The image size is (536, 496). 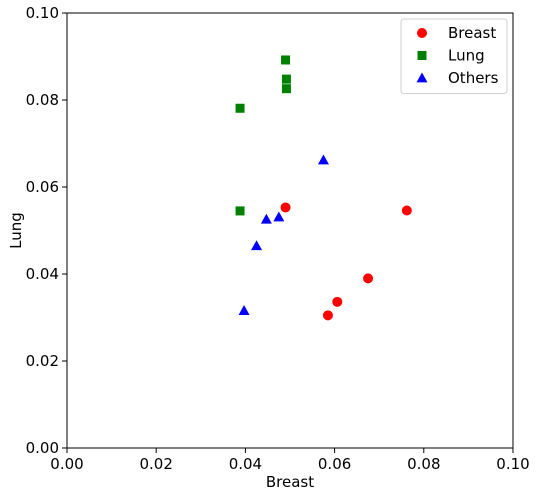 What do you see at coordinates (155, 464) in the screenshot?
I see `x-tick-label: 0.02` at bounding box center [155, 464].